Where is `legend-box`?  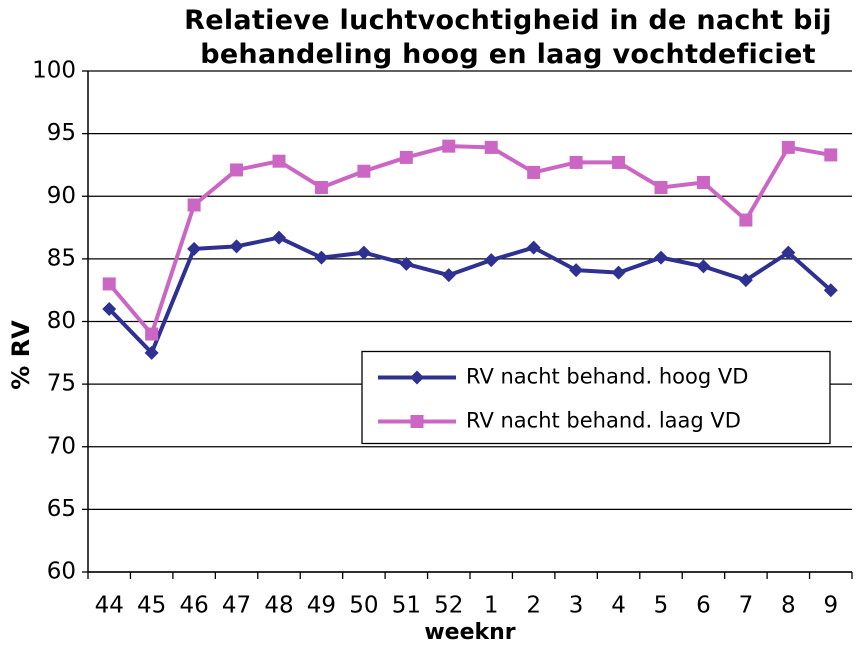
legend-box is located at coordinates (596, 397).